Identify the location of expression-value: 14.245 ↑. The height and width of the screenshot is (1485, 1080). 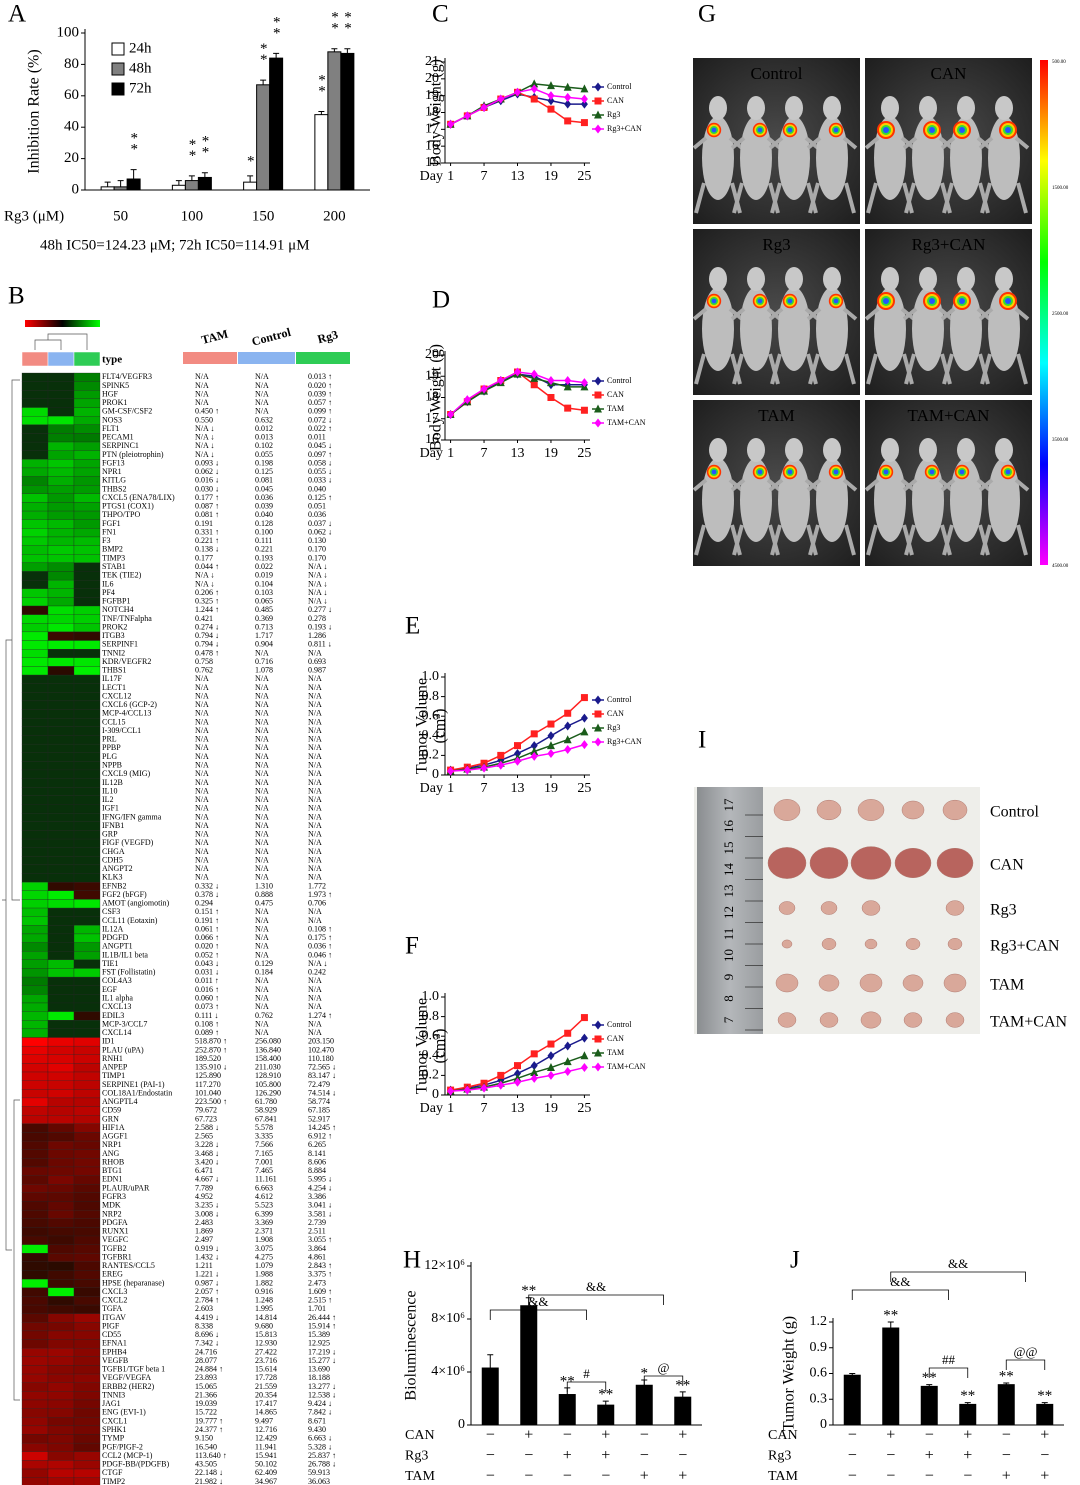
(322, 1127).